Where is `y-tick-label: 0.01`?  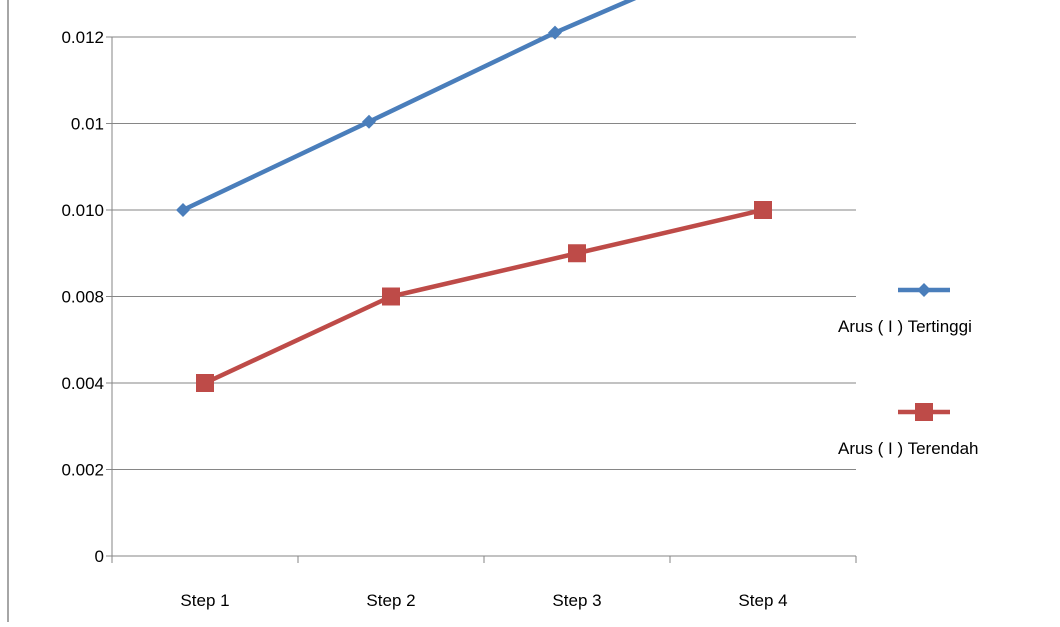 y-tick-label: 0.01 is located at coordinates (87, 124).